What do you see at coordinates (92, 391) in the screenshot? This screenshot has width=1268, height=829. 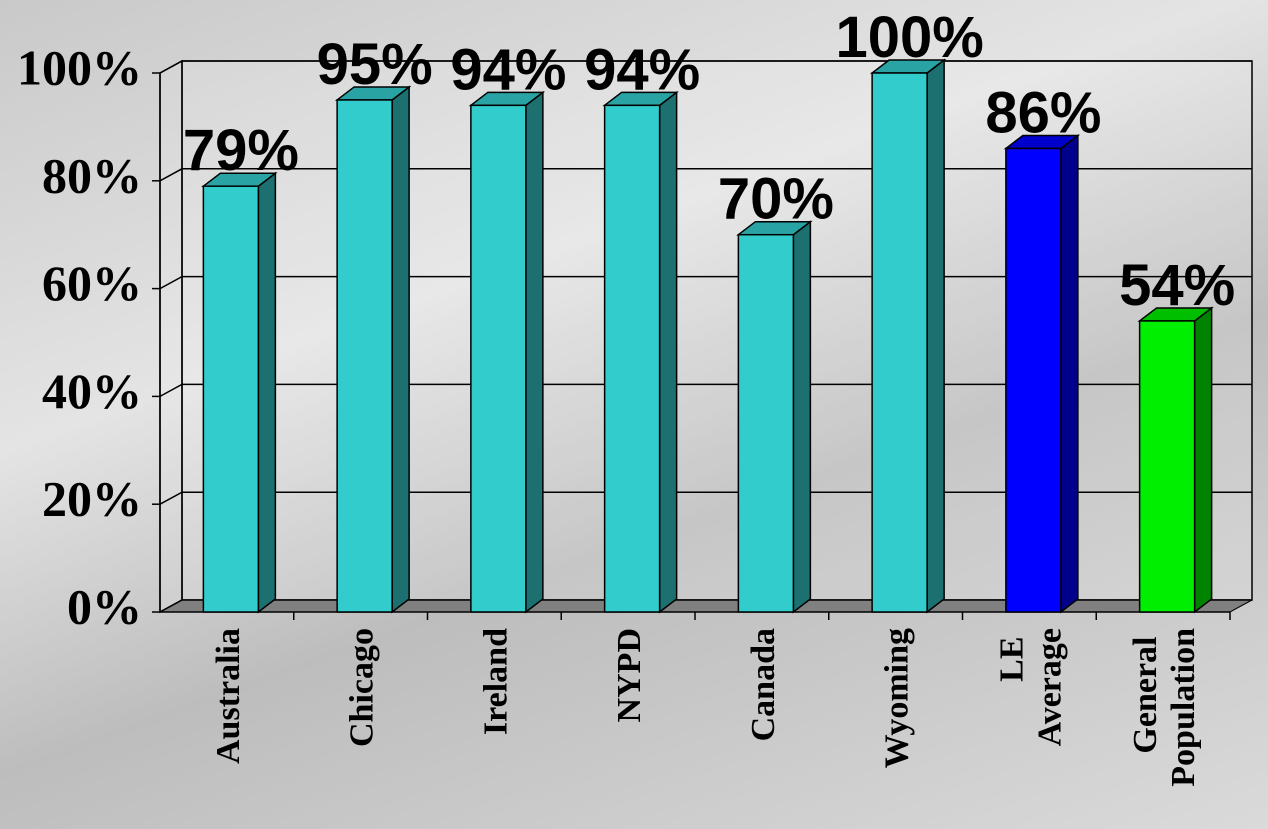 I see `y-tick-label: 40%` at bounding box center [92, 391].